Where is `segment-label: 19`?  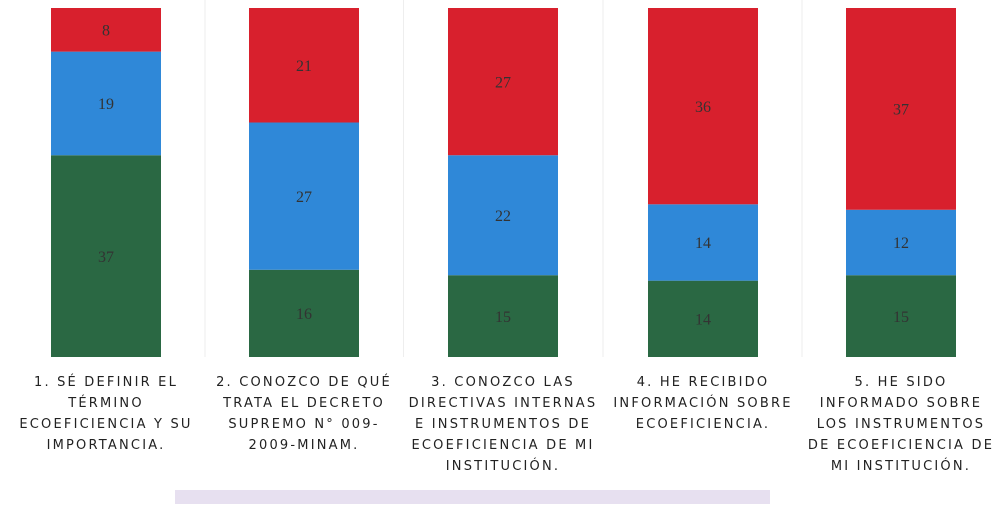 segment-label: 19 is located at coordinates (106, 104).